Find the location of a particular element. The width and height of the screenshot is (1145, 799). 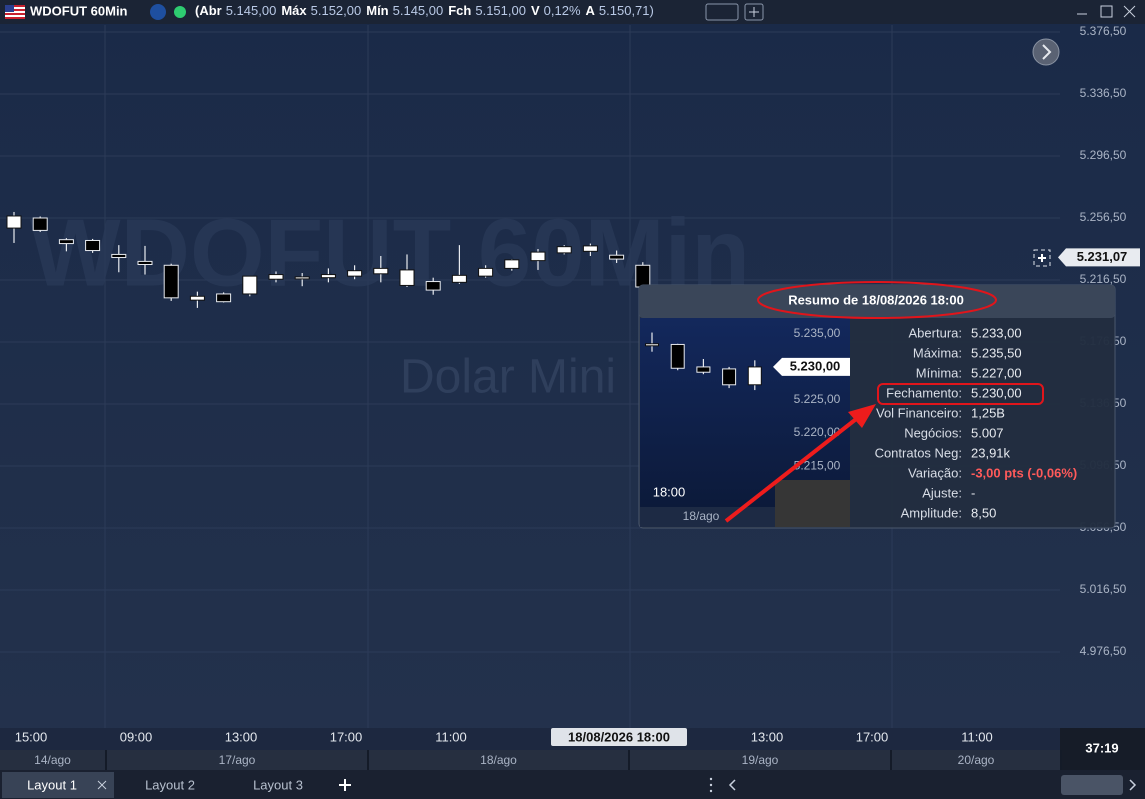

countdown: 37:19 is located at coordinates (1101, 747).